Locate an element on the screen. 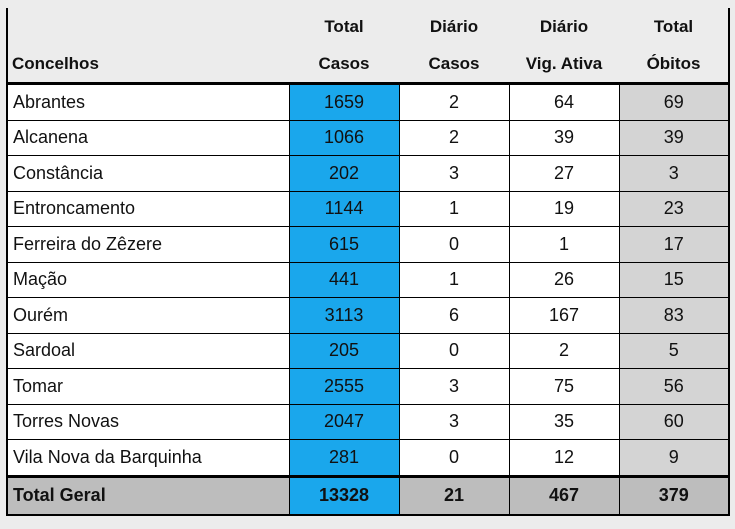 The image size is (735, 529). cell-total-casos: 3113 is located at coordinates (344, 315).